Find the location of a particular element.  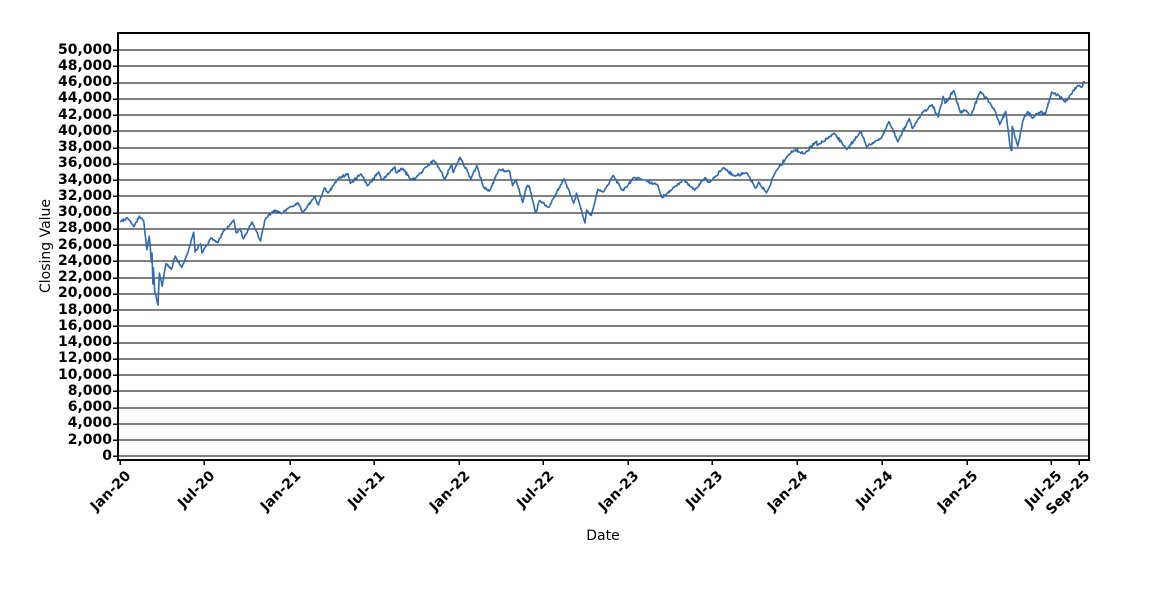

y-tick-label: 12,000 is located at coordinates (84, 358).